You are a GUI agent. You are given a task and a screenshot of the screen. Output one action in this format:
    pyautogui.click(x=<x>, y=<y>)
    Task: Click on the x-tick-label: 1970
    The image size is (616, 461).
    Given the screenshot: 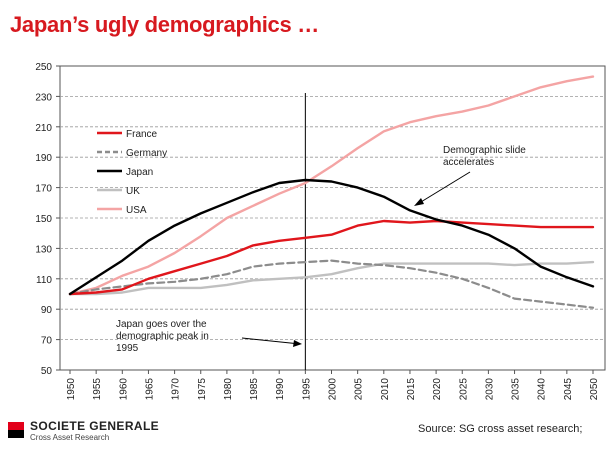 What is the action you would take?
    pyautogui.click(x=176, y=389)
    